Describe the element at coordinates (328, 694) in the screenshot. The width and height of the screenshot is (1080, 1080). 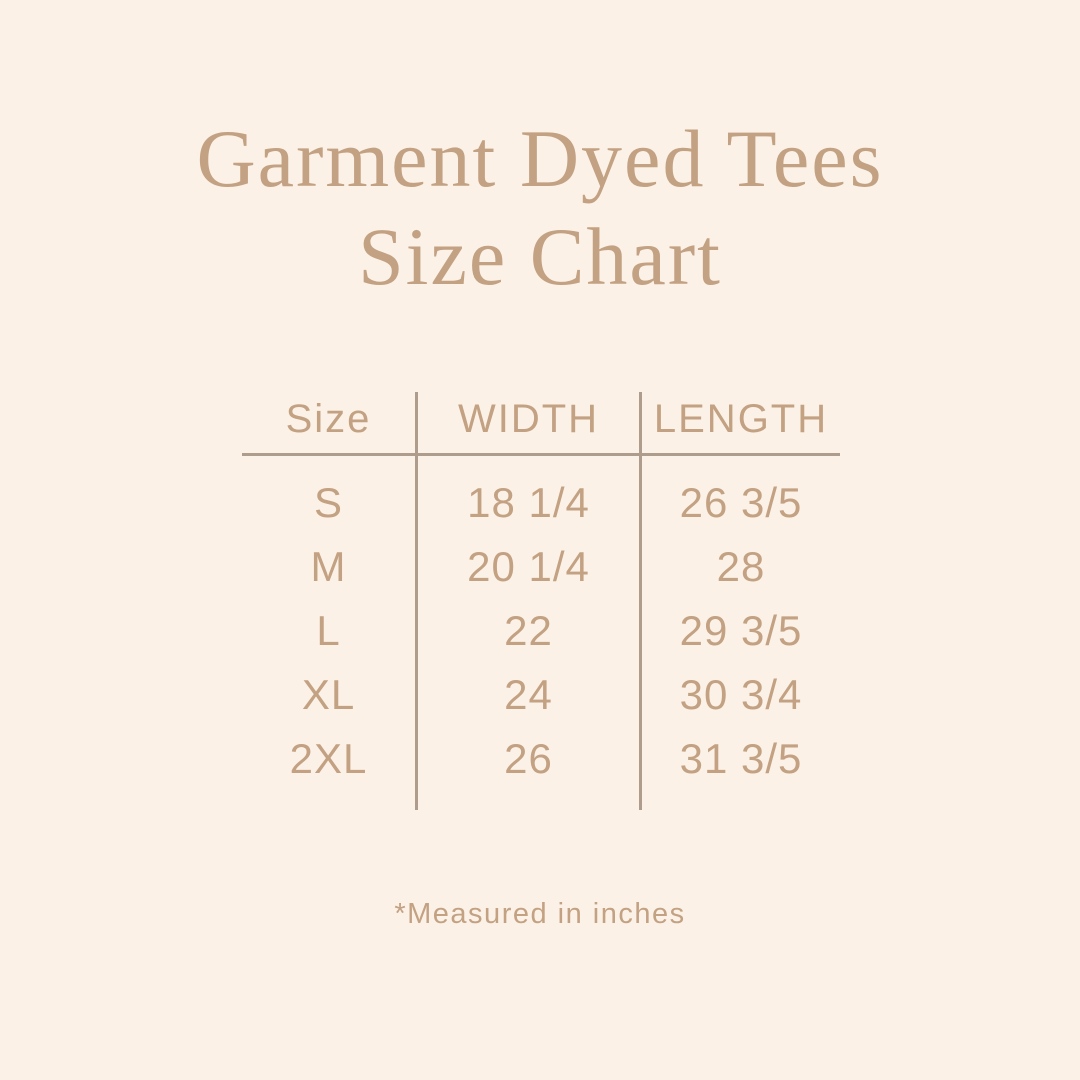
I see `size-value: XL` at that location.